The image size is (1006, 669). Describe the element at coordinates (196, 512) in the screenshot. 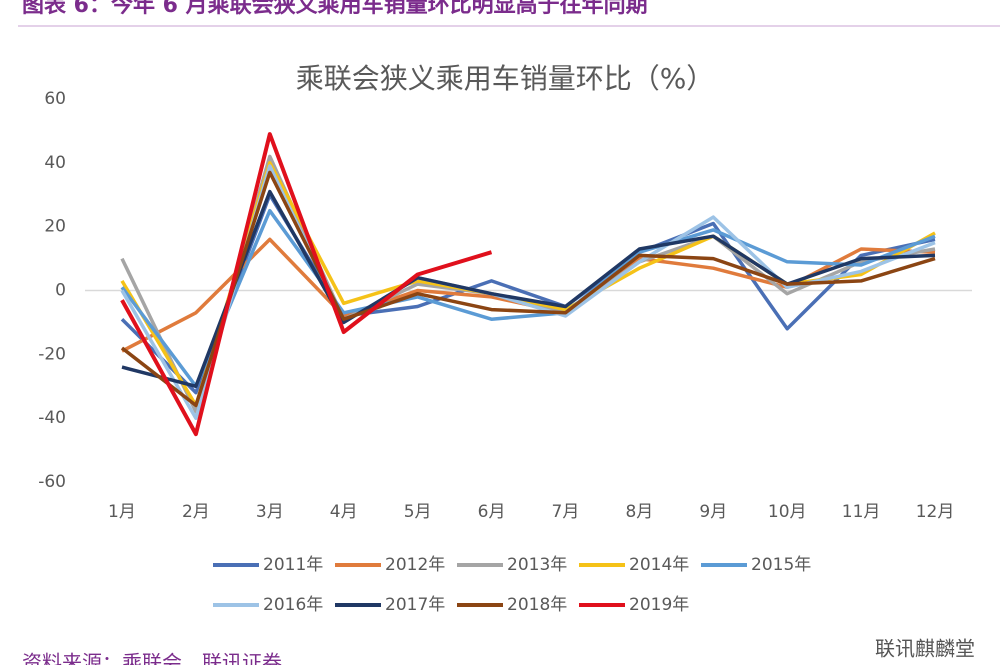

I see `x-tick-label: 2月` at that location.